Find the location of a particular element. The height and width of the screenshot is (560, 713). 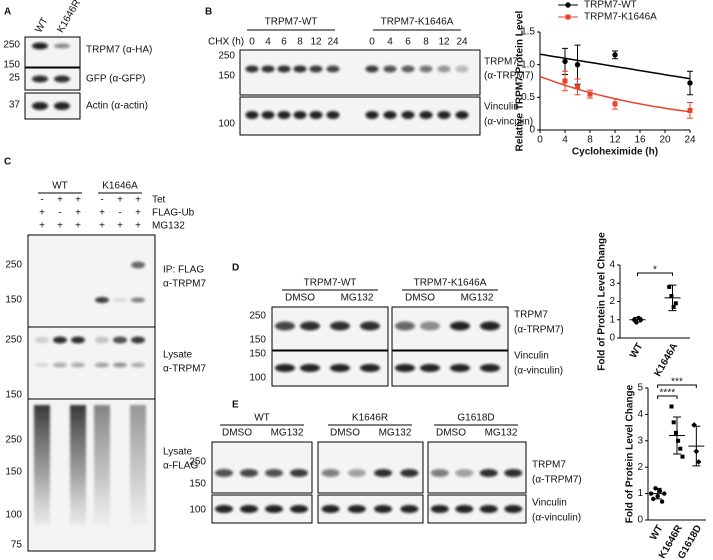

blot-label: GFP (α-GFP) is located at coordinates (115, 79).